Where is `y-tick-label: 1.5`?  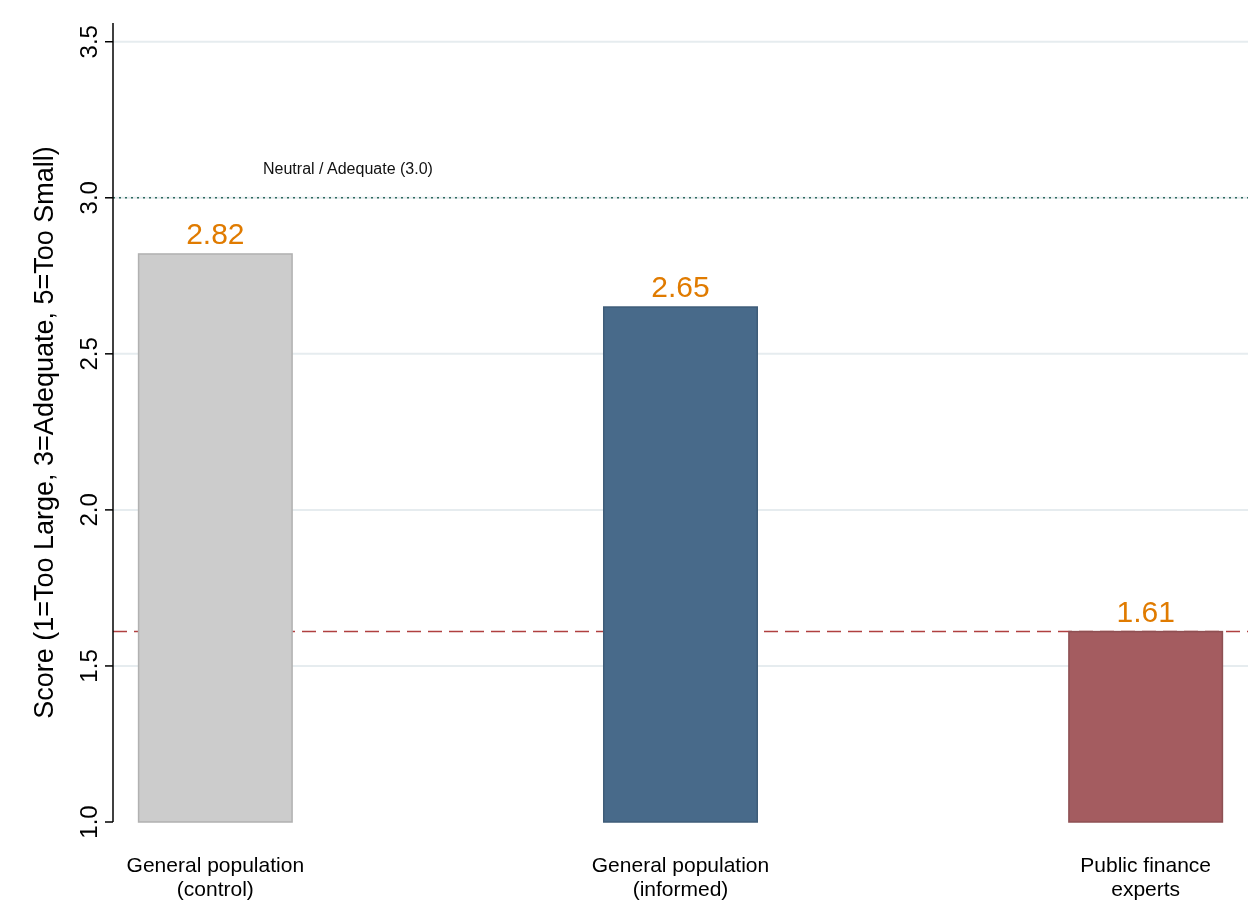
y-tick-label: 1.5 is located at coordinates (88, 666).